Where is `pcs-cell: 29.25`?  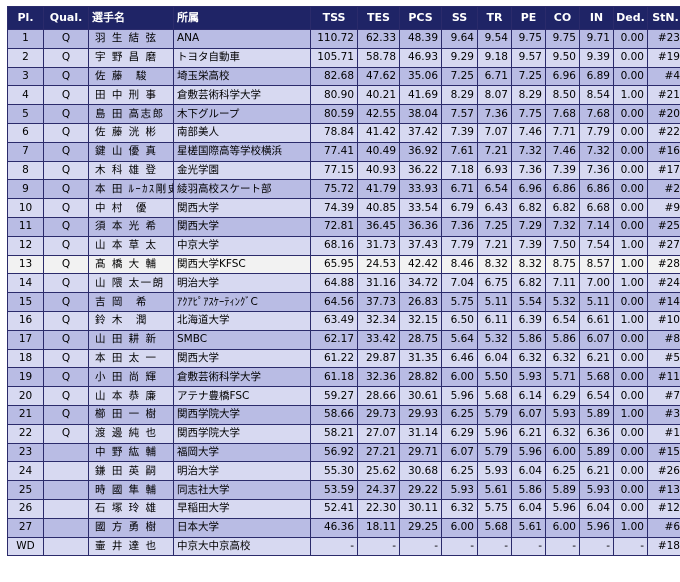
pcs-cell: 29.25 is located at coordinates (420, 527).